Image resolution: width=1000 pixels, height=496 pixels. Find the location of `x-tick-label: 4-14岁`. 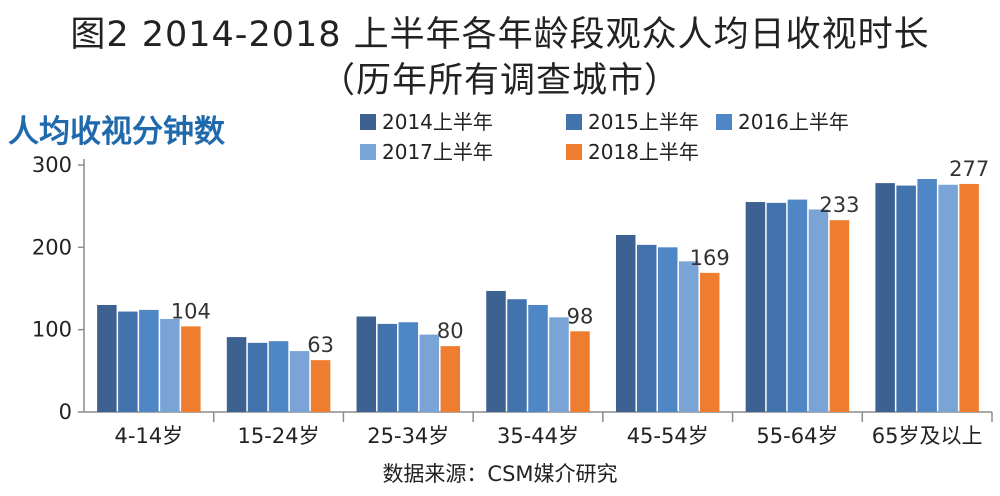

x-tick-label: 4-14岁 is located at coordinates (149, 436).